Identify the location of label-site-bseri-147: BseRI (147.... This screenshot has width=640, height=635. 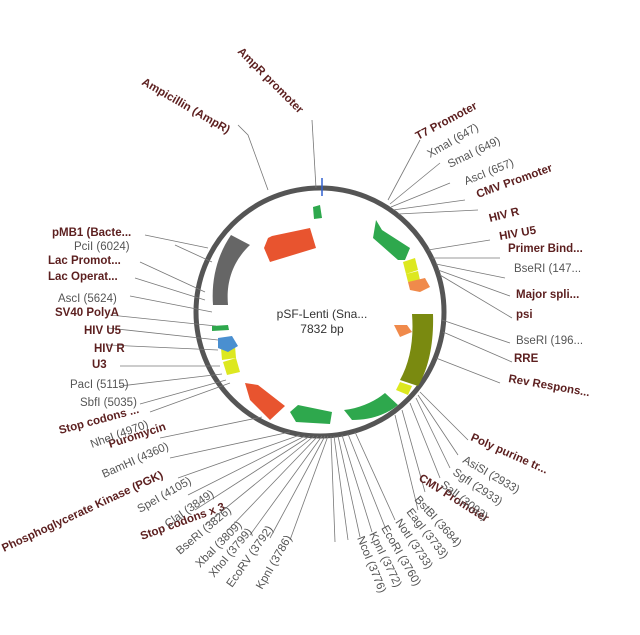
(547, 269).